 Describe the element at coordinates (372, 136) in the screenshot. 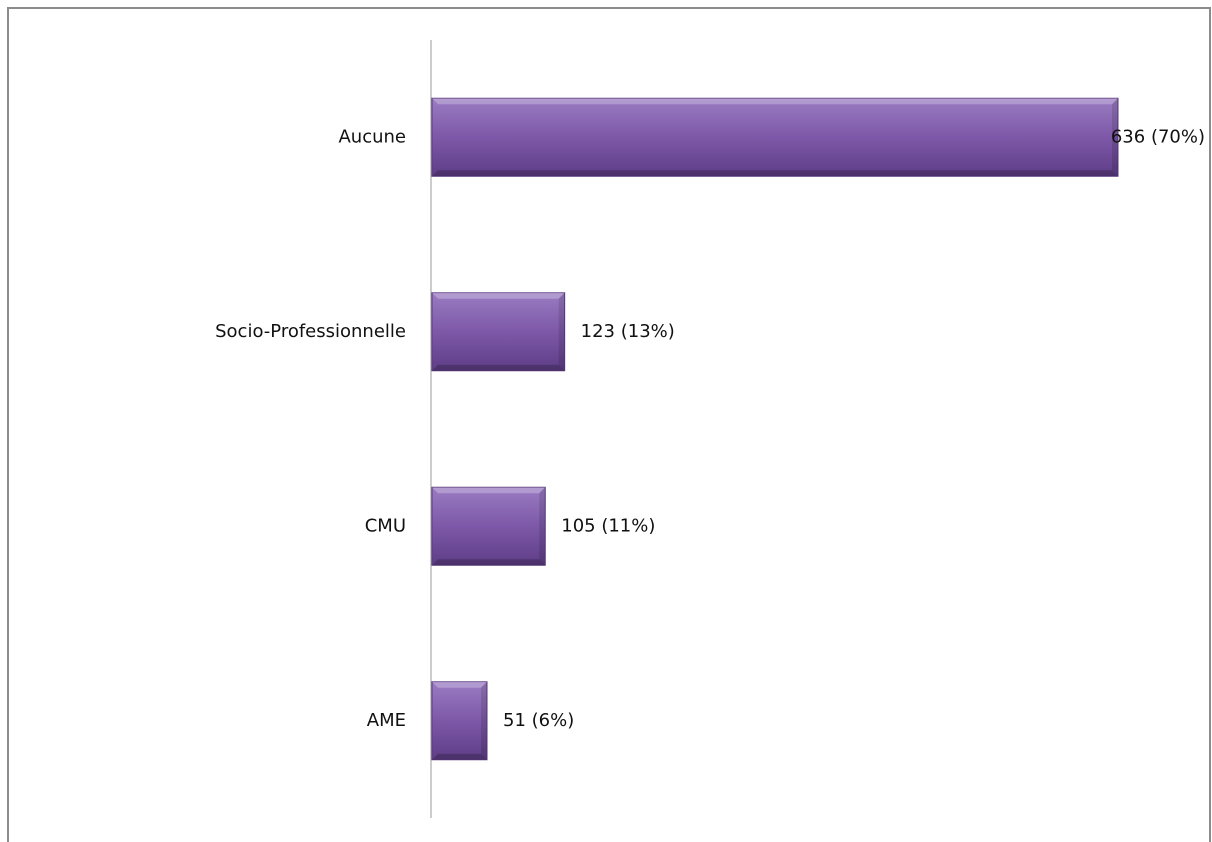

I see `category-label: Aucune` at that location.